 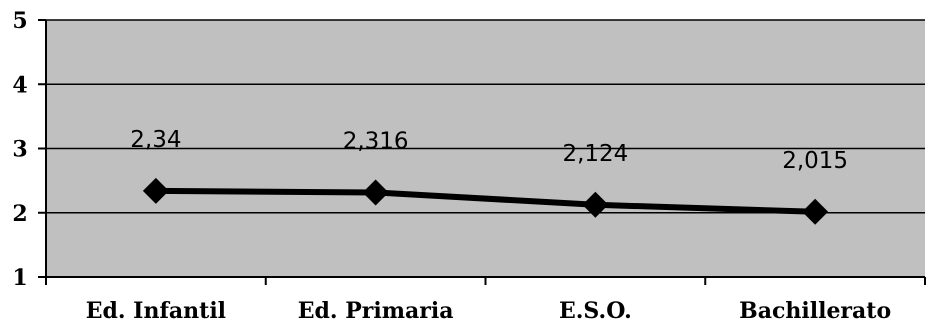 What do you see at coordinates (815, 311) in the screenshot?
I see `x-tick-label: Bachillerato` at bounding box center [815, 311].